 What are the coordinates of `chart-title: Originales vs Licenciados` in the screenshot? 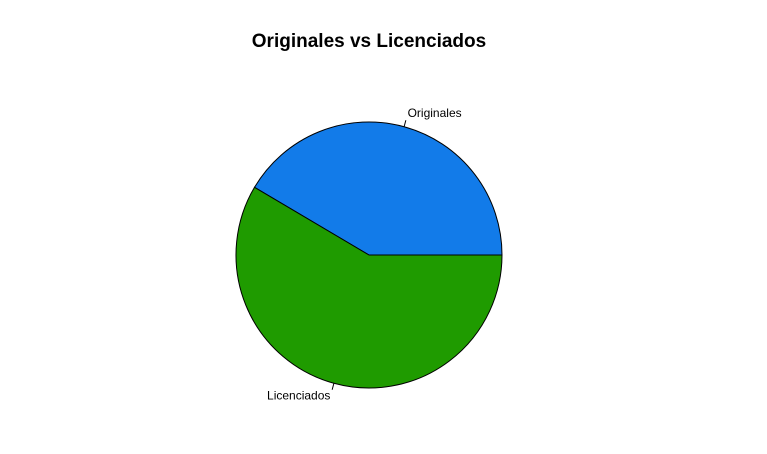 It's located at (369, 41).